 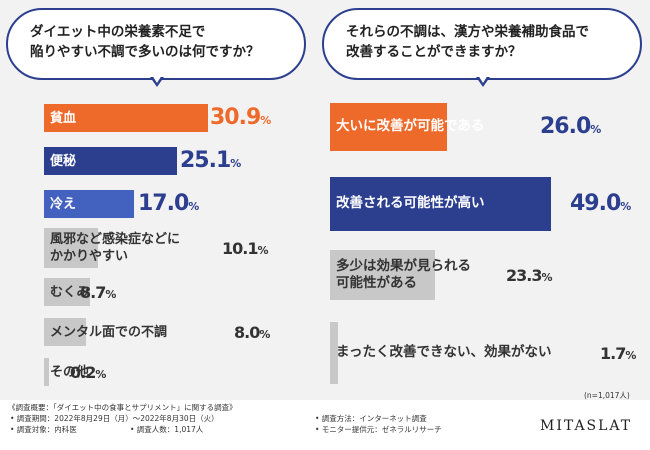 I want to click on right-question-bubble: それらの不調は、漢方や栄養補助食品で 改善することができますか？, so click(x=482, y=44).